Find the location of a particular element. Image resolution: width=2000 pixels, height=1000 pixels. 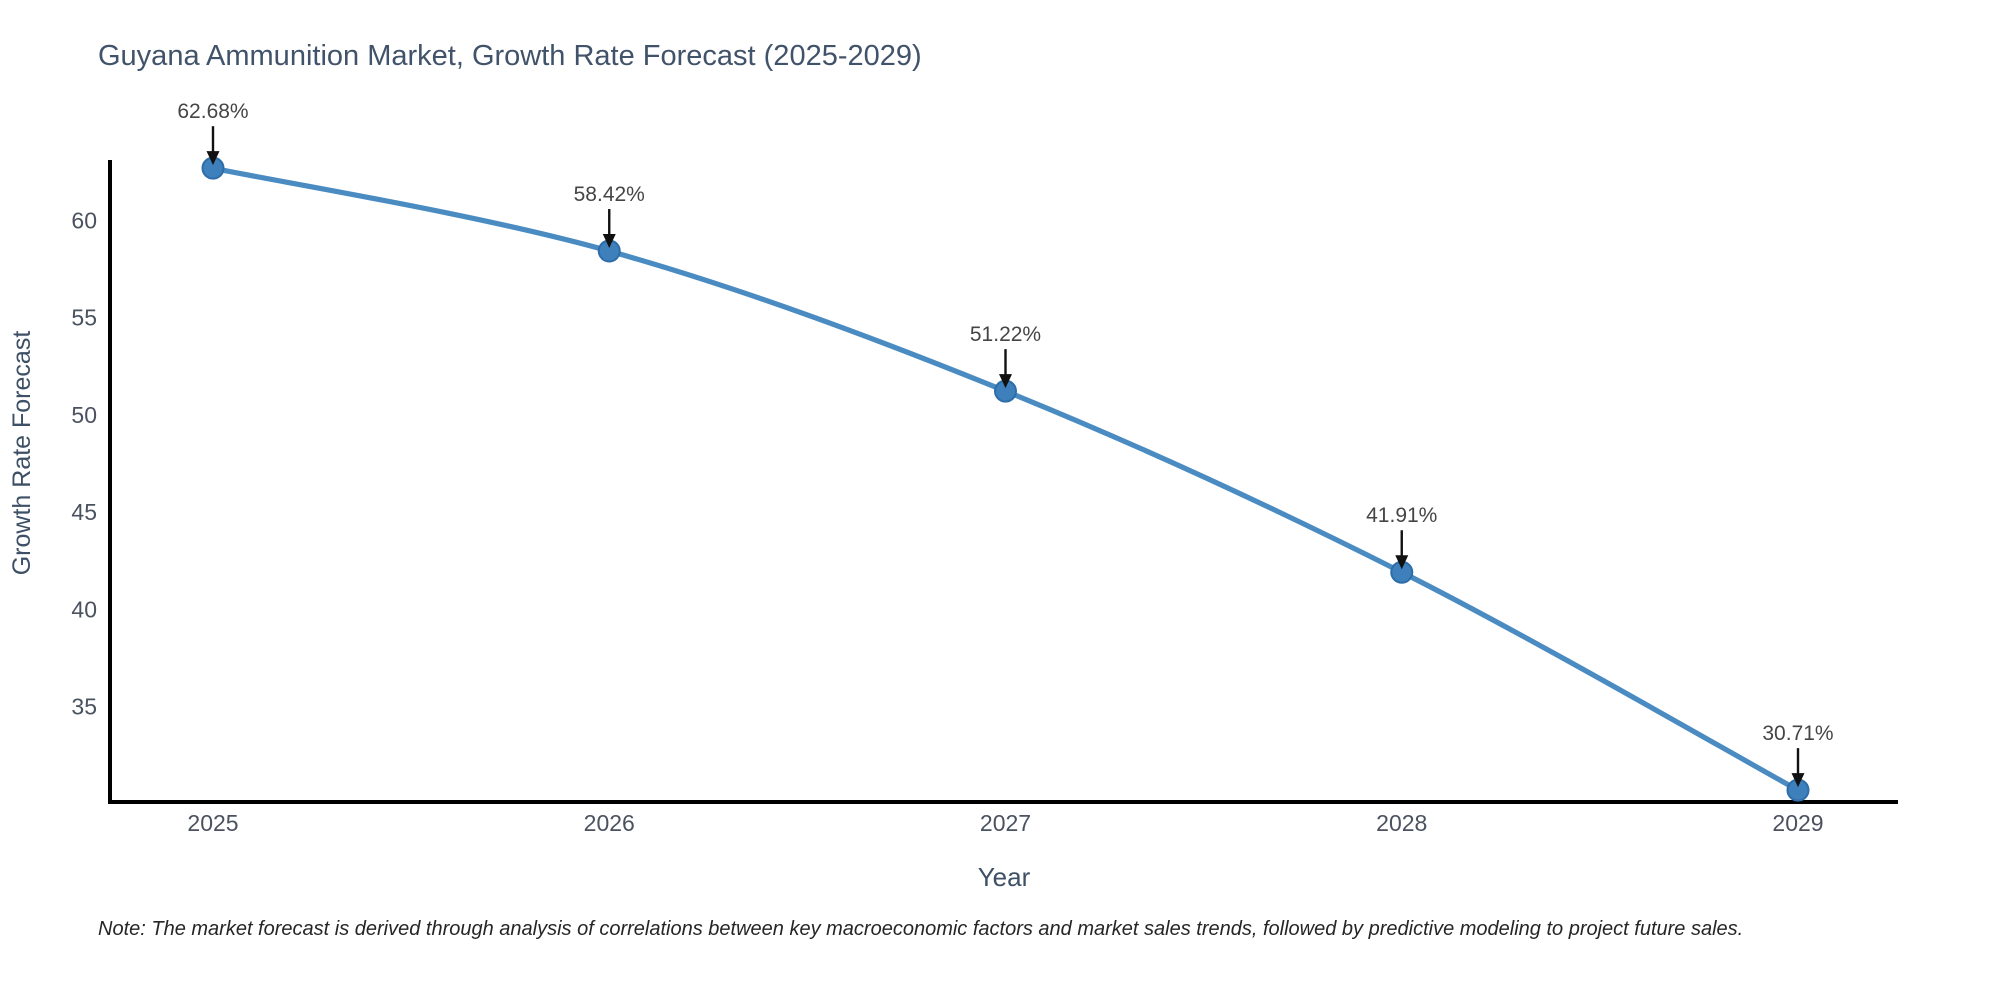

x-tick-label-2027: 2027 is located at coordinates (1005, 823).